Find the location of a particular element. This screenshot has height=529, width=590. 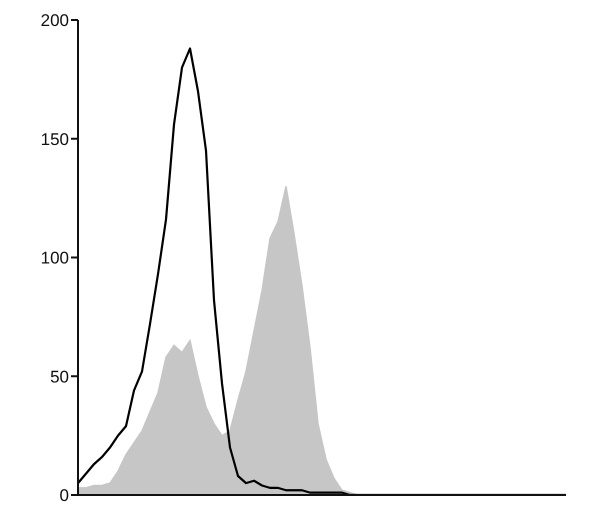

y-tick-label: 150 is located at coordinates (54, 139).